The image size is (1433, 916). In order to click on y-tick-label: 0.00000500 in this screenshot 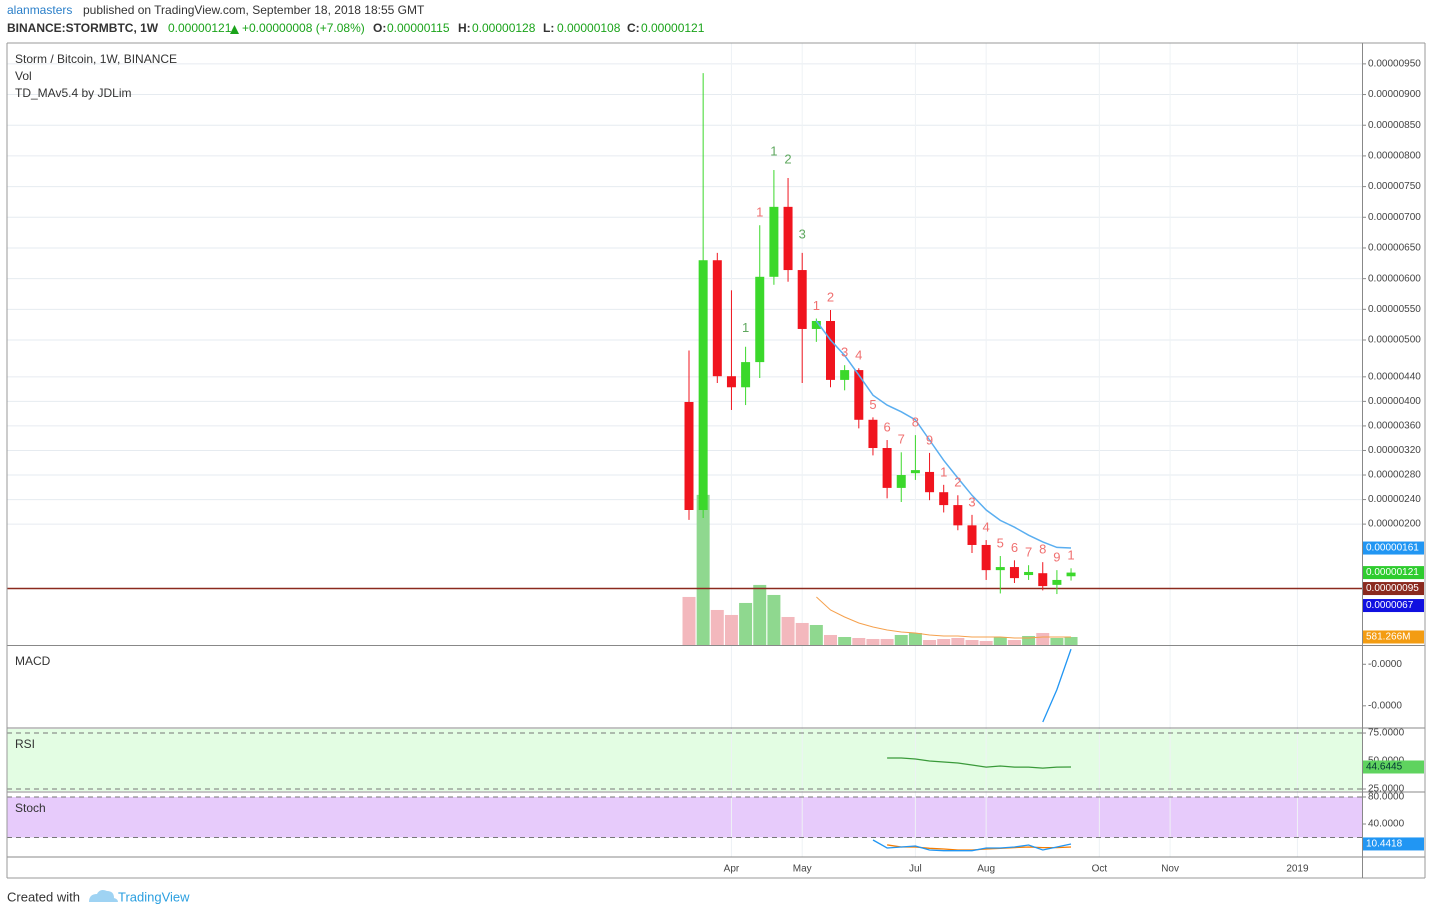, I will do `click(1394, 340)`.